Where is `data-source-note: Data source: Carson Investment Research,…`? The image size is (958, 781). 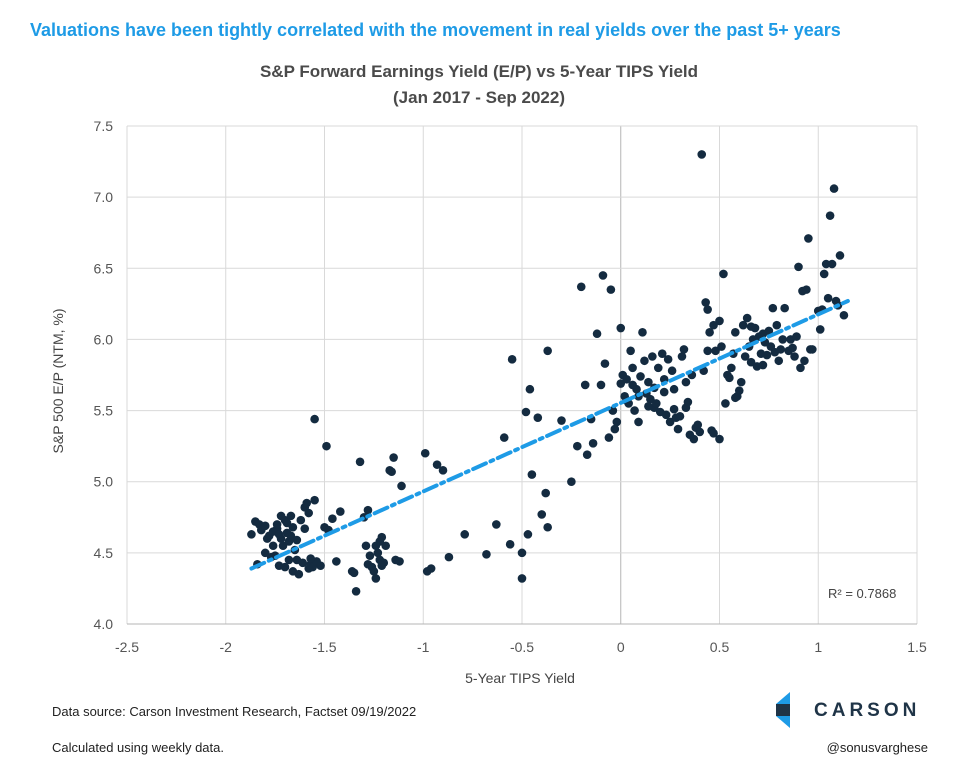 data-source-note: Data source: Carson Investment Research,… is located at coordinates (234, 711).